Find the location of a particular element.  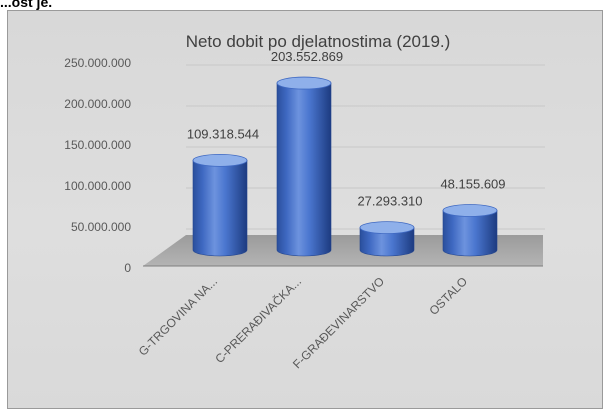

data-label: 109.318.544 is located at coordinates (223, 133).